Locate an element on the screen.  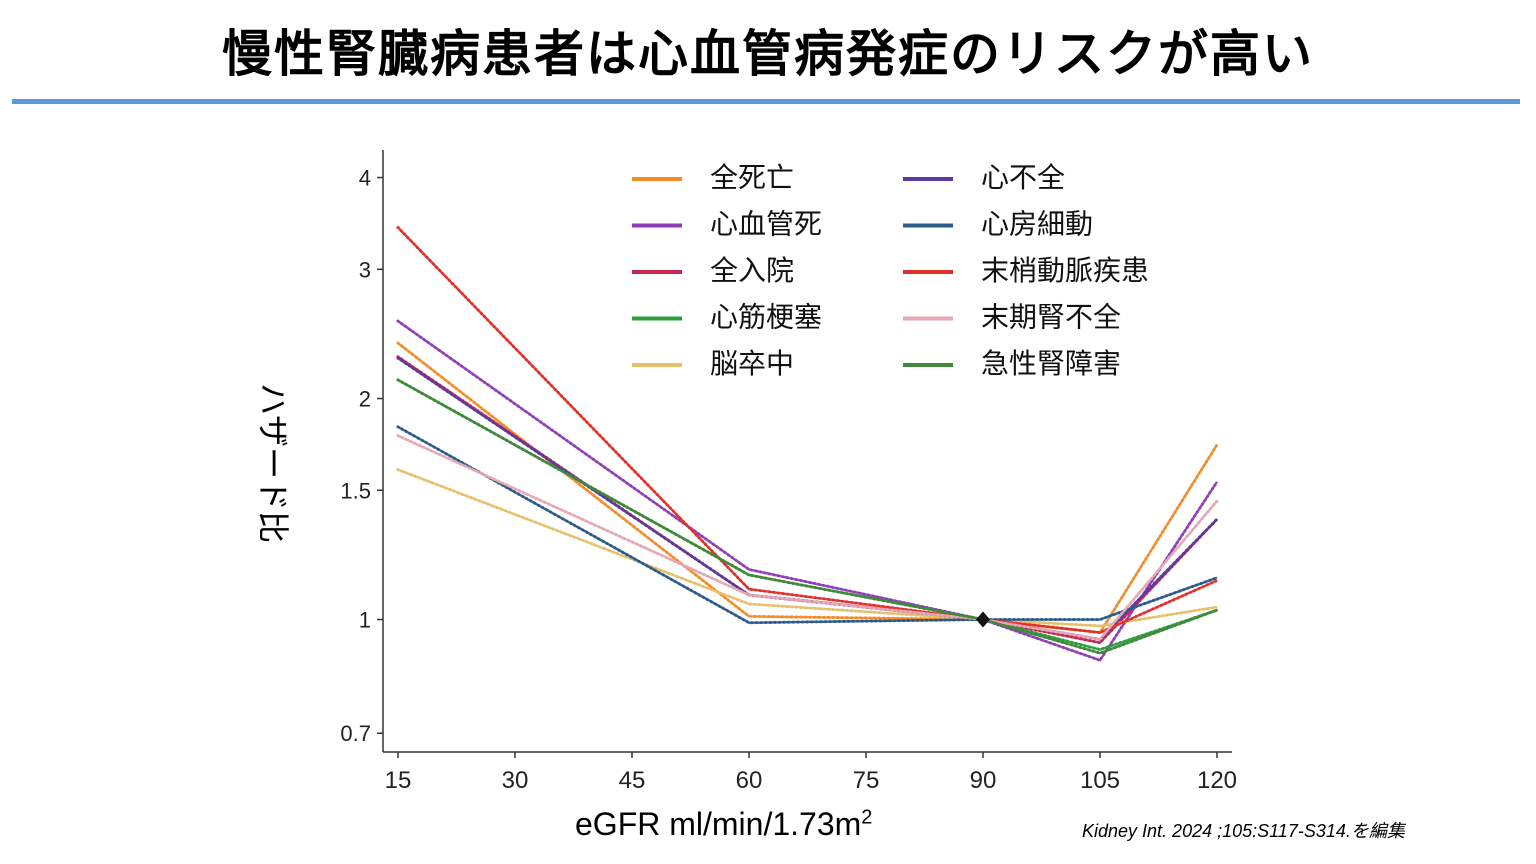
legend-label-7: 心房細動 is located at coordinates (1037, 224).